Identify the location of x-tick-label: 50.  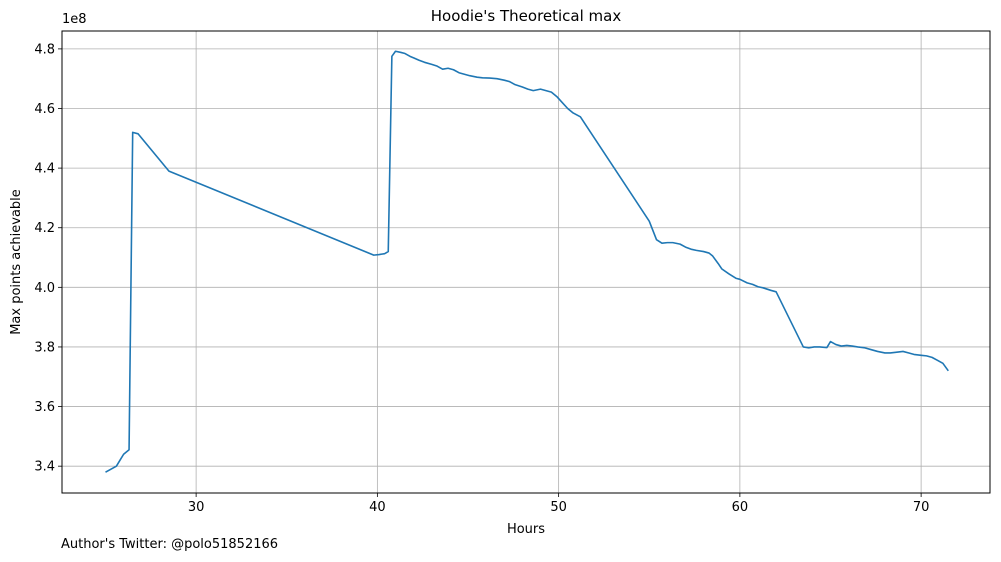
(558, 507).